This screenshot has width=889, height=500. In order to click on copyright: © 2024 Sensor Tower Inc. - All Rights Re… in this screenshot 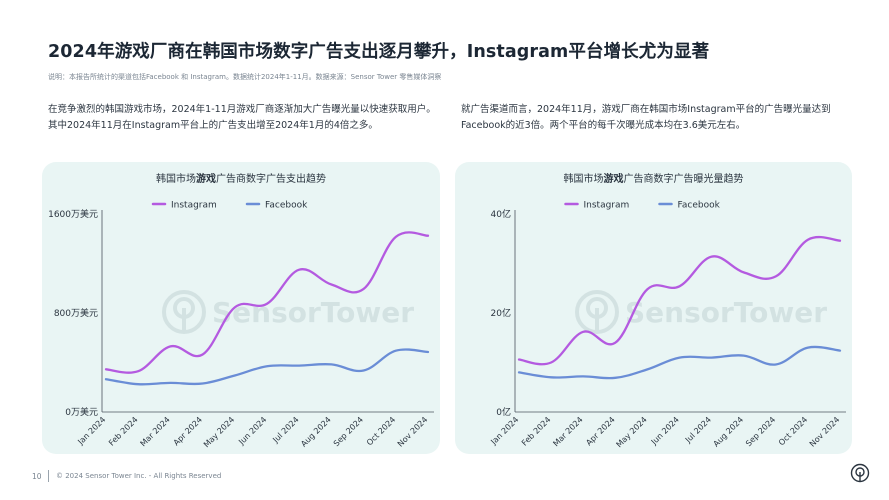, I will do `click(139, 476)`.